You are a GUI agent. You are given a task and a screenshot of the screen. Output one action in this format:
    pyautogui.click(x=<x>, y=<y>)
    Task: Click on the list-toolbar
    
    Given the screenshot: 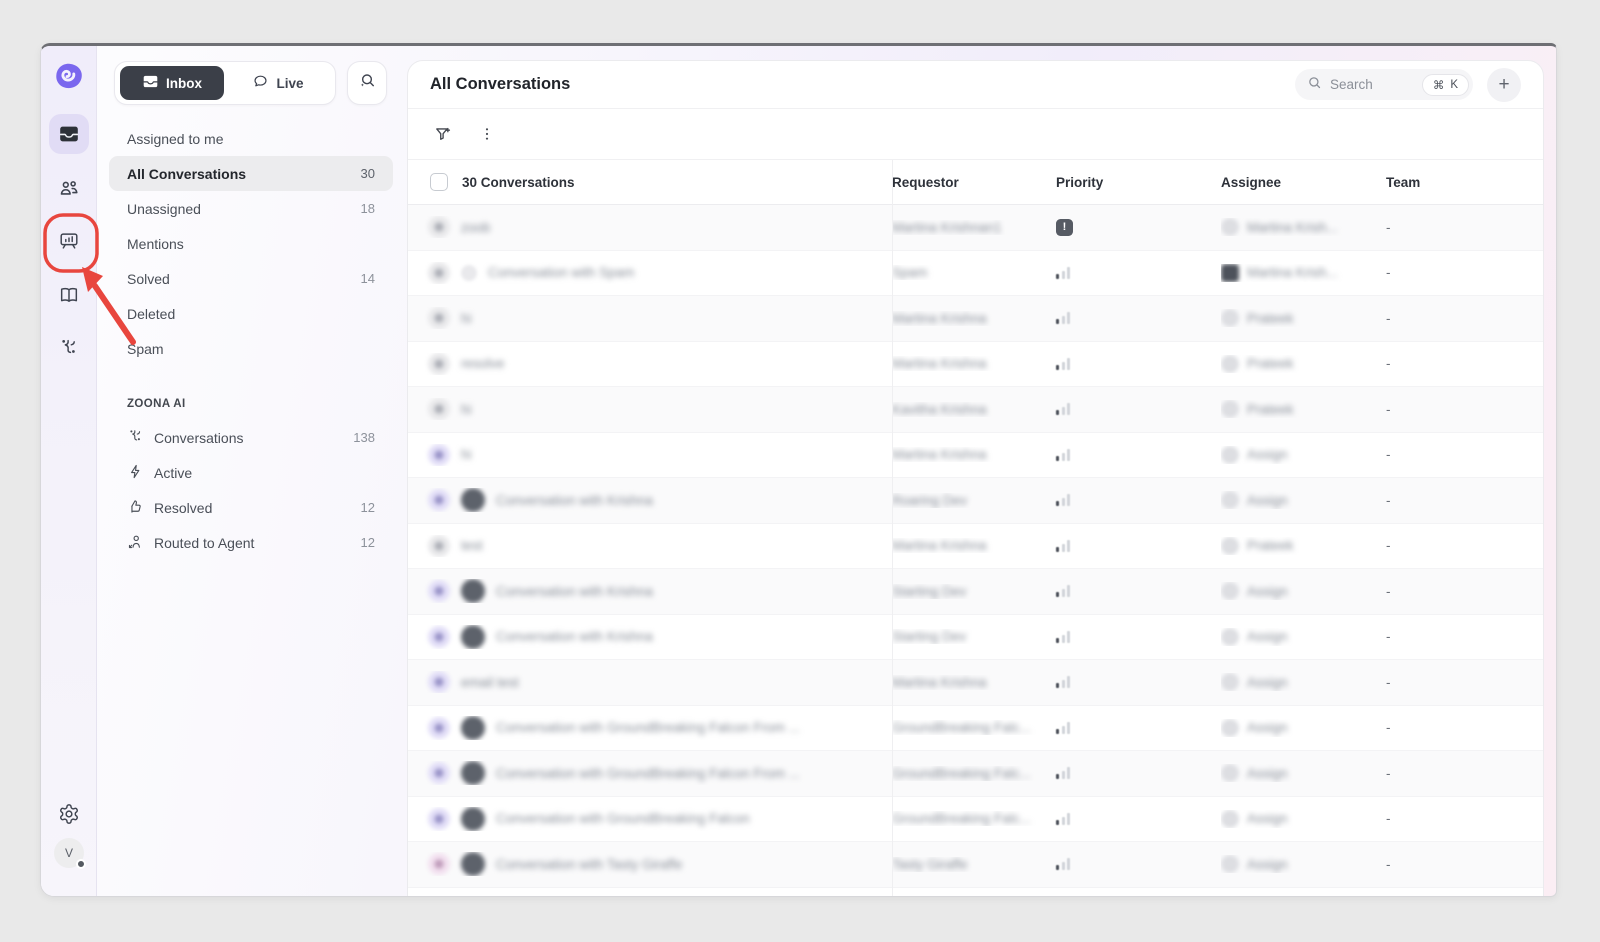 What is the action you would take?
    pyautogui.click(x=975, y=134)
    